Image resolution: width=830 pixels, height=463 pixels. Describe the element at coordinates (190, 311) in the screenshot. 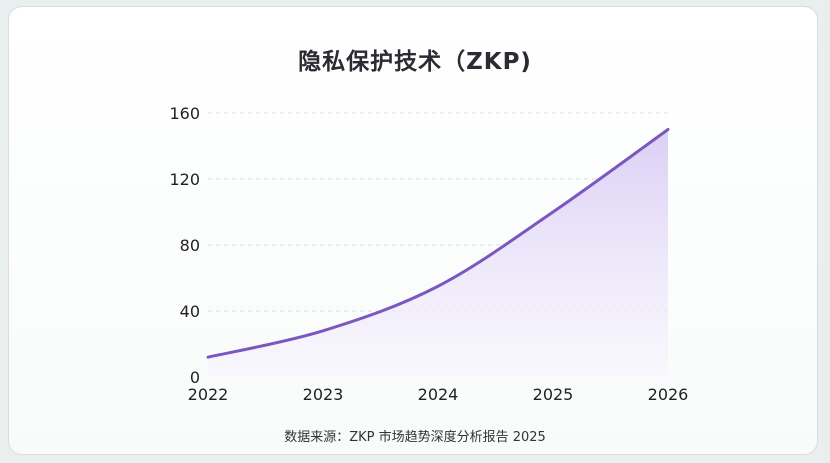

I see `y-tick-label: 40` at that location.